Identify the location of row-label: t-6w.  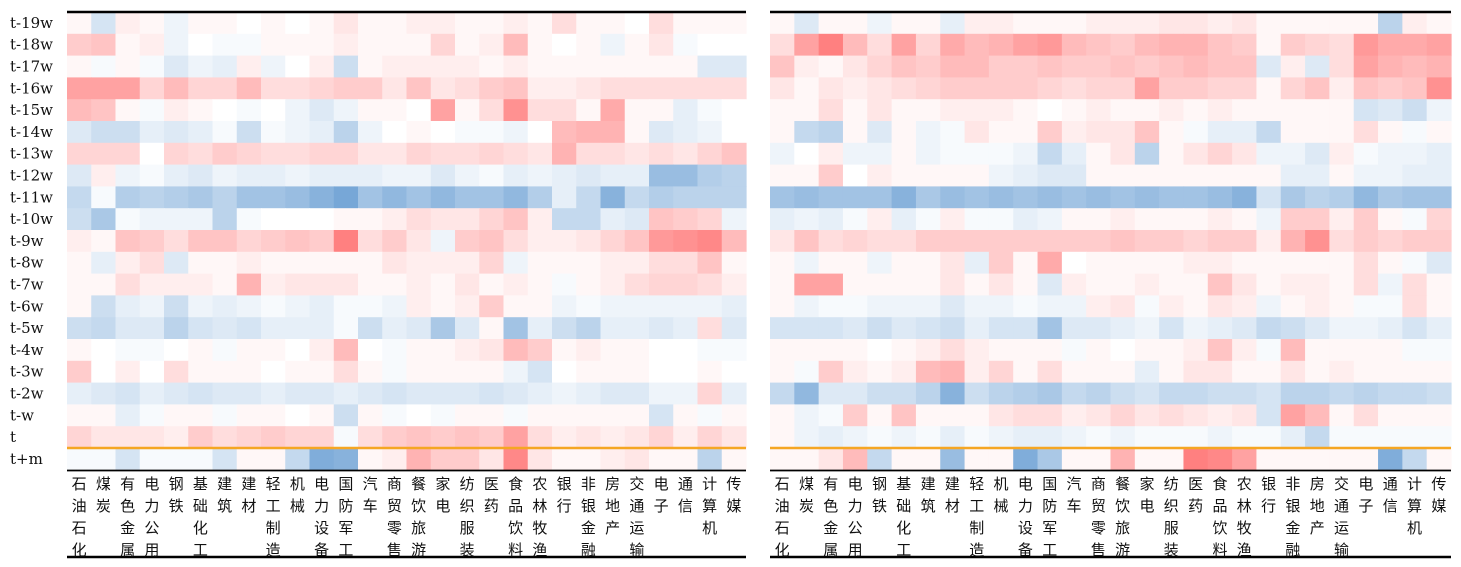
(27, 306).